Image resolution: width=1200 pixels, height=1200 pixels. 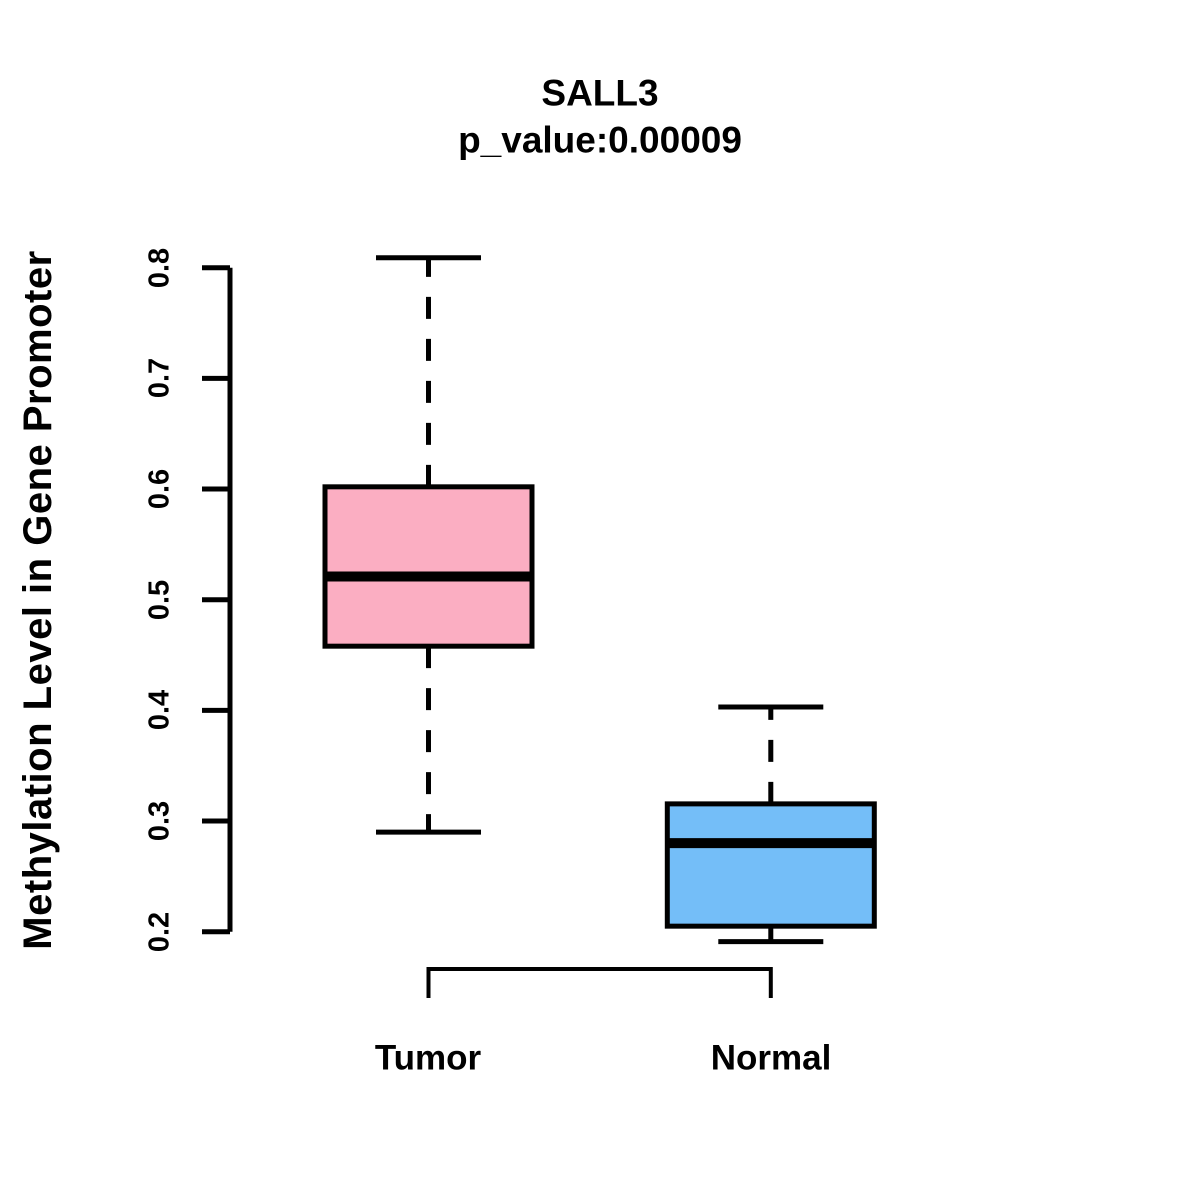 I want to click on y-tick-label: 0.8, so click(x=159, y=267).